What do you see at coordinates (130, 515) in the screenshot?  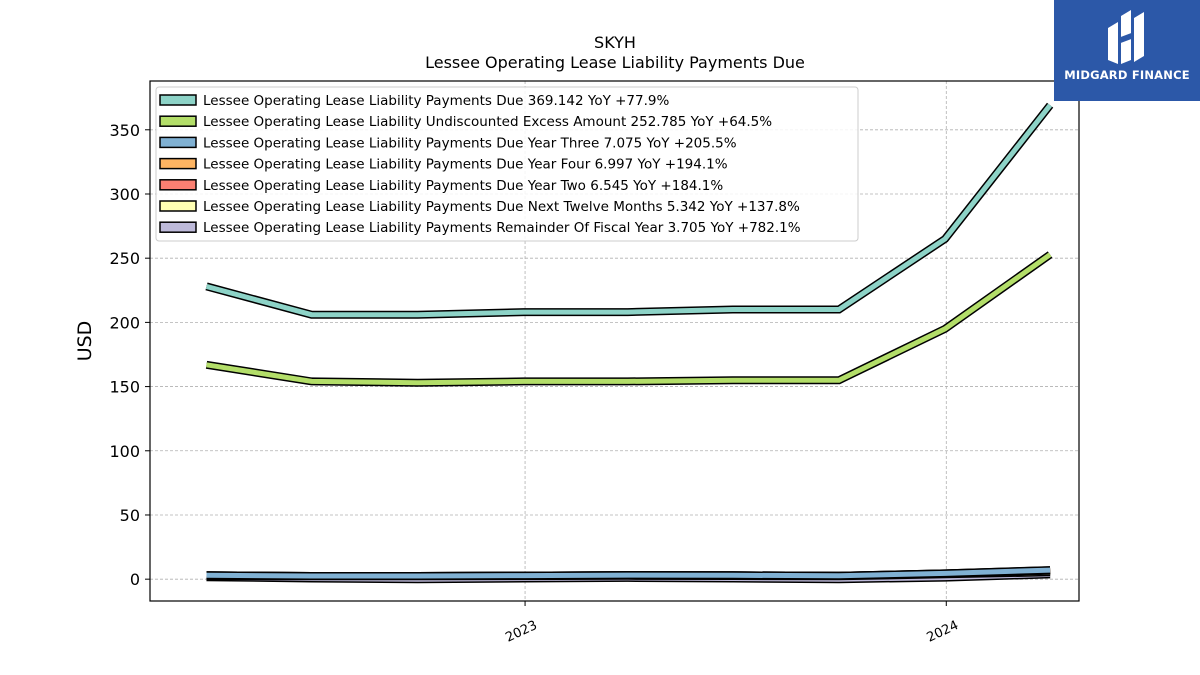 I see `y-tick-label: 50` at bounding box center [130, 515].